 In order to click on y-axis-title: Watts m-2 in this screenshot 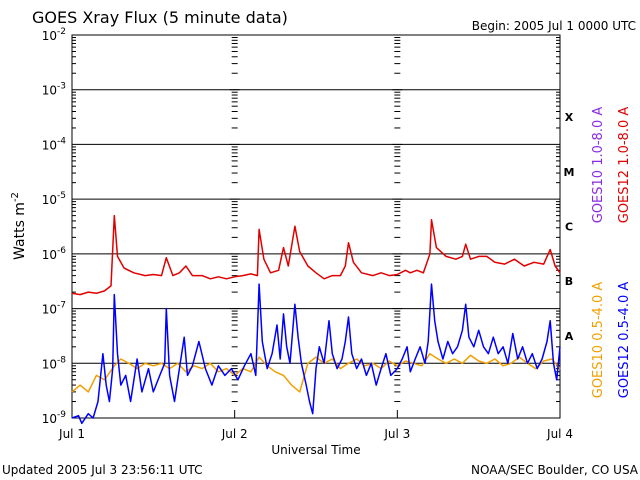, I will do `click(19, 226)`.